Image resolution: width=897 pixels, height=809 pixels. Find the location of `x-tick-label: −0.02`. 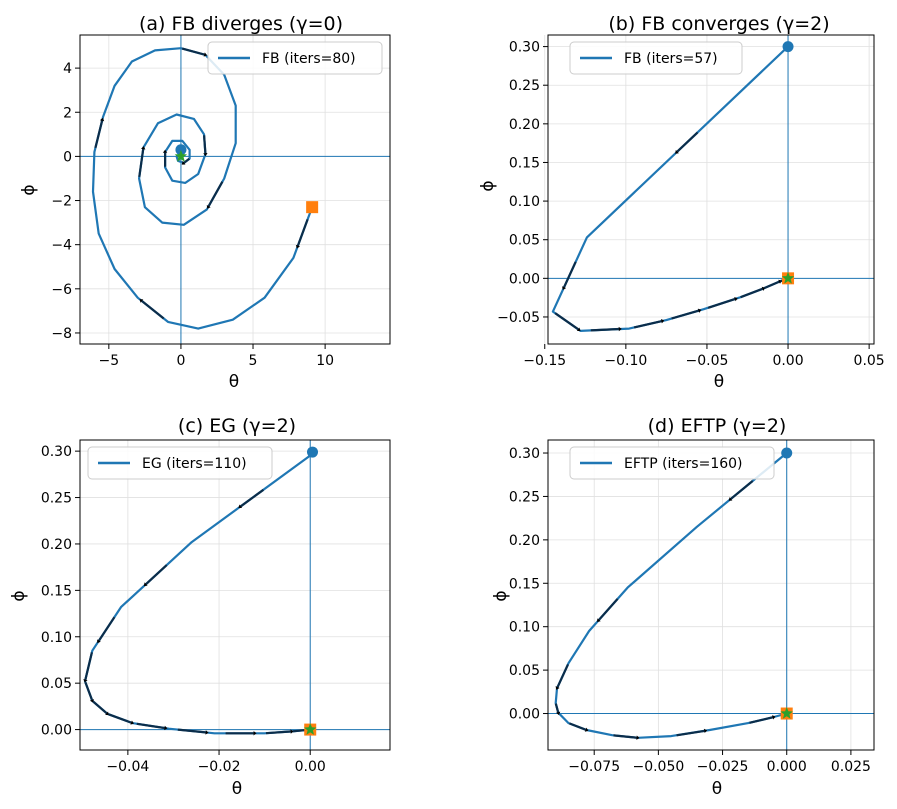

x-tick-label: −0.02 is located at coordinates (219, 767).